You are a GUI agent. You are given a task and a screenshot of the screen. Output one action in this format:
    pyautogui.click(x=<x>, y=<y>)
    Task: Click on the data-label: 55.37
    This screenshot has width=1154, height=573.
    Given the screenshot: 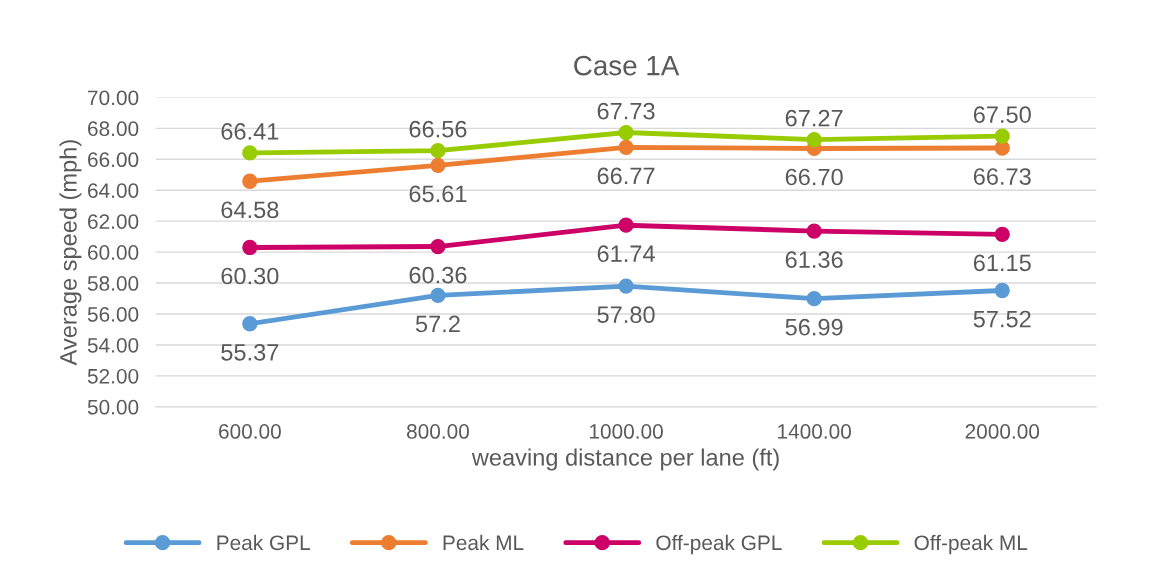 What is the action you would take?
    pyautogui.click(x=250, y=352)
    